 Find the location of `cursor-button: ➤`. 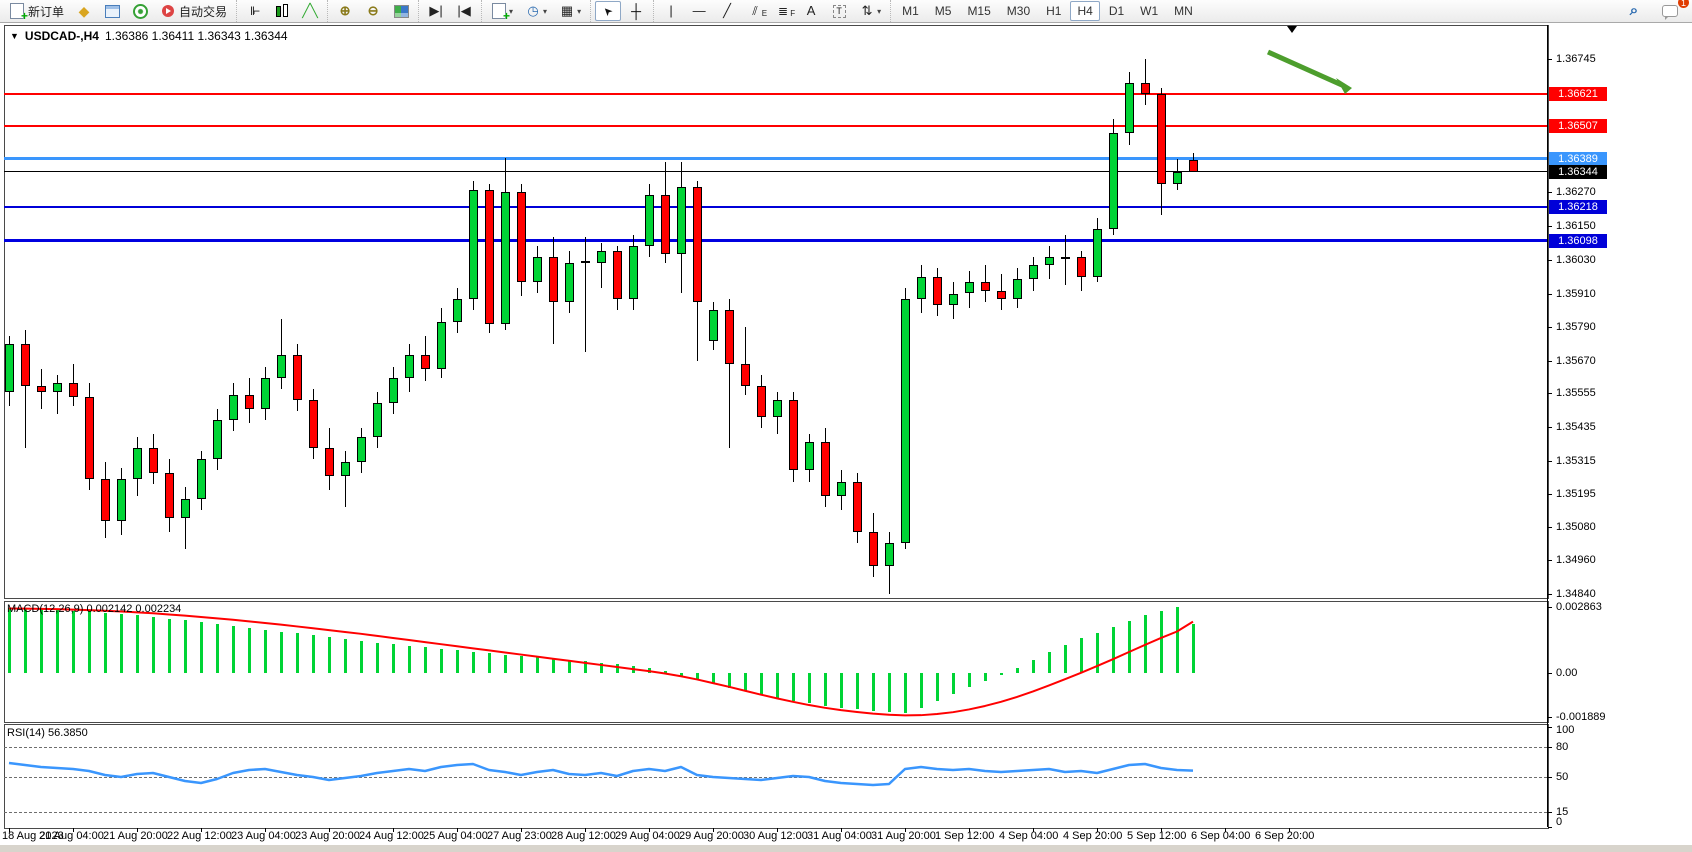

cursor-button: ➤ is located at coordinates (608, 11).